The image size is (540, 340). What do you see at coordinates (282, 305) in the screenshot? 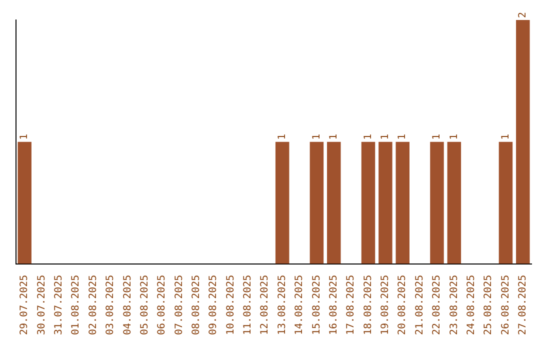
I see `x-tick-label: 13.08.2025` at bounding box center [282, 305].